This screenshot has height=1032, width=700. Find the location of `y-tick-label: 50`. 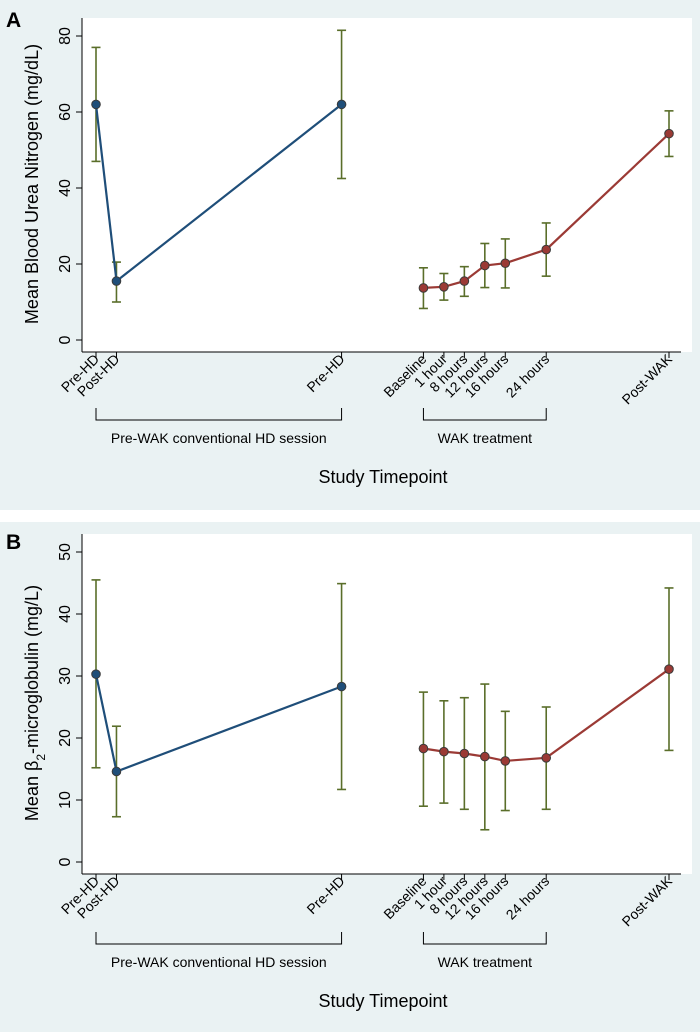

y-tick-label: 50 is located at coordinates (65, 552).